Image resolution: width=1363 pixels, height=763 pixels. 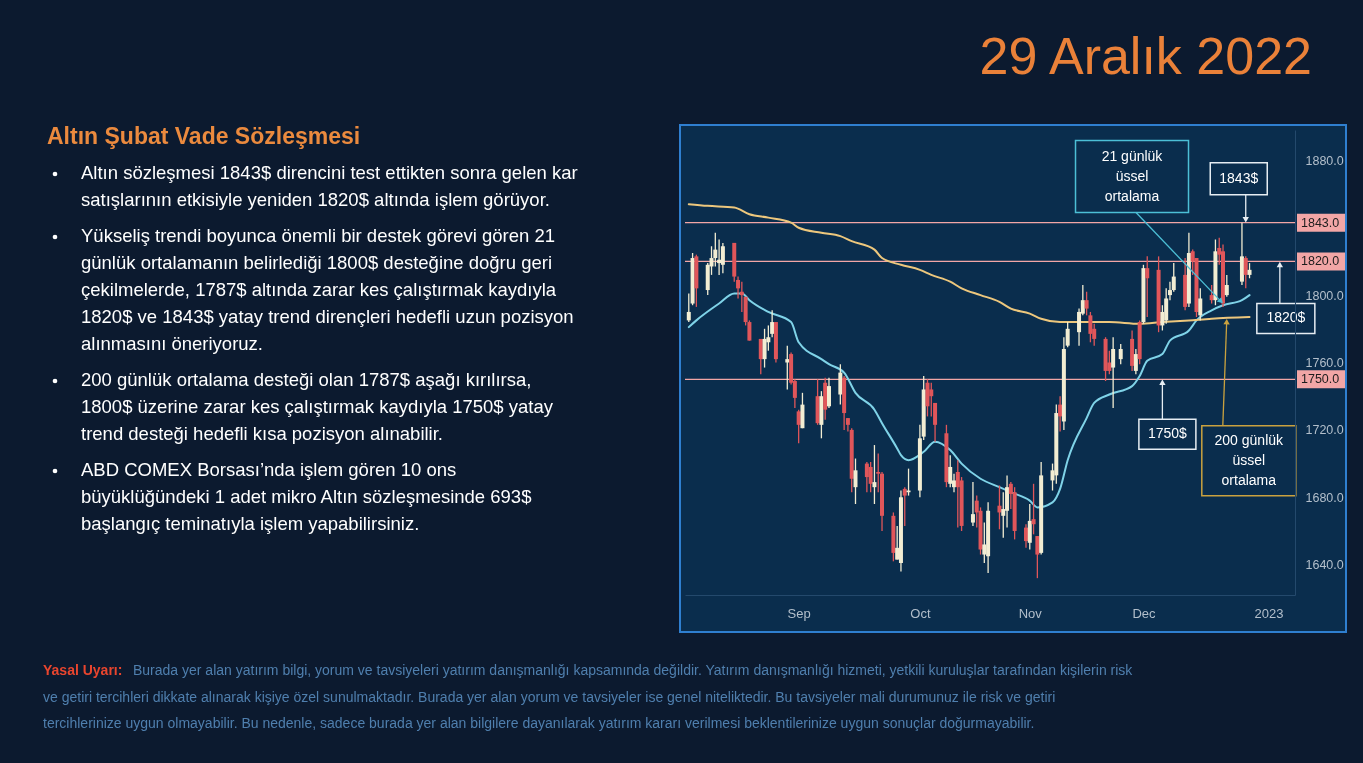 What do you see at coordinates (1324, 295) in the screenshot?
I see `y-tick-label: 1800.0` at bounding box center [1324, 295].